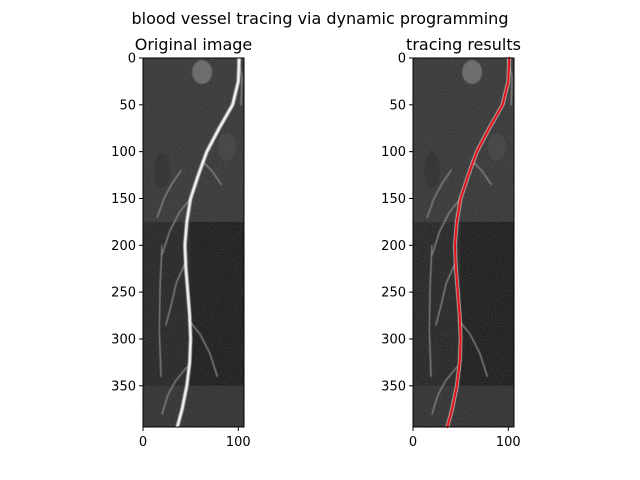 This screenshot has height=480, width=640. Describe the element at coordinates (478, 242) in the screenshot. I see `traced-path-line` at that location.